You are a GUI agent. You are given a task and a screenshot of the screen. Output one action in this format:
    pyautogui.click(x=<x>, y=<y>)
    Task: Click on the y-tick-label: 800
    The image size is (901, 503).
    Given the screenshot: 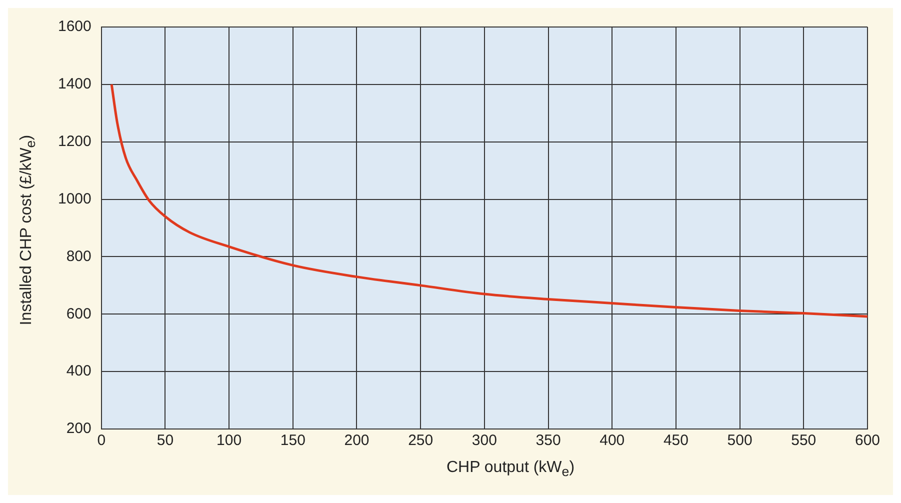 What is the action you would take?
    pyautogui.click(x=79, y=256)
    